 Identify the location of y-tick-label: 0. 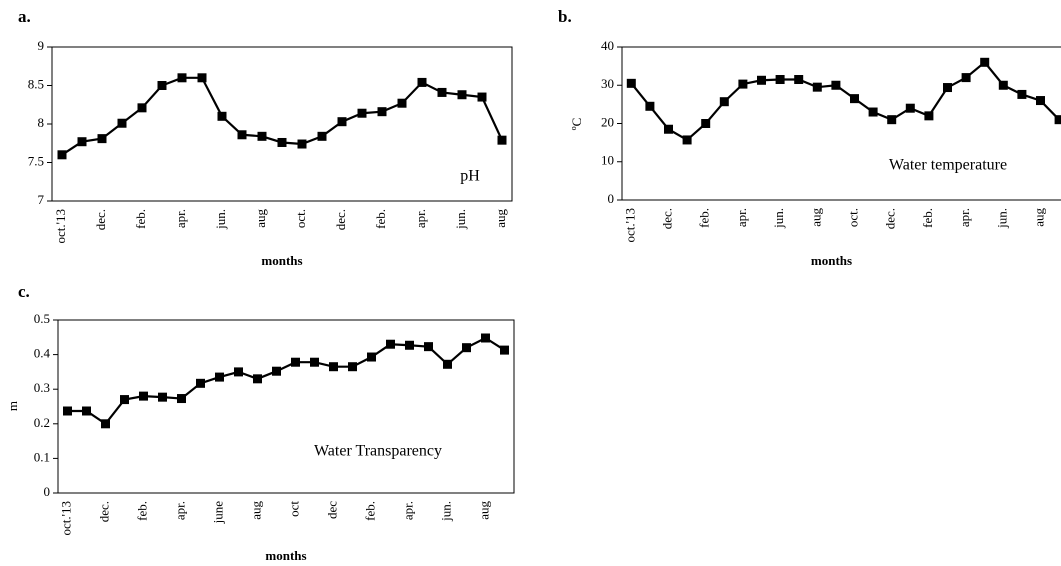
(611, 198).